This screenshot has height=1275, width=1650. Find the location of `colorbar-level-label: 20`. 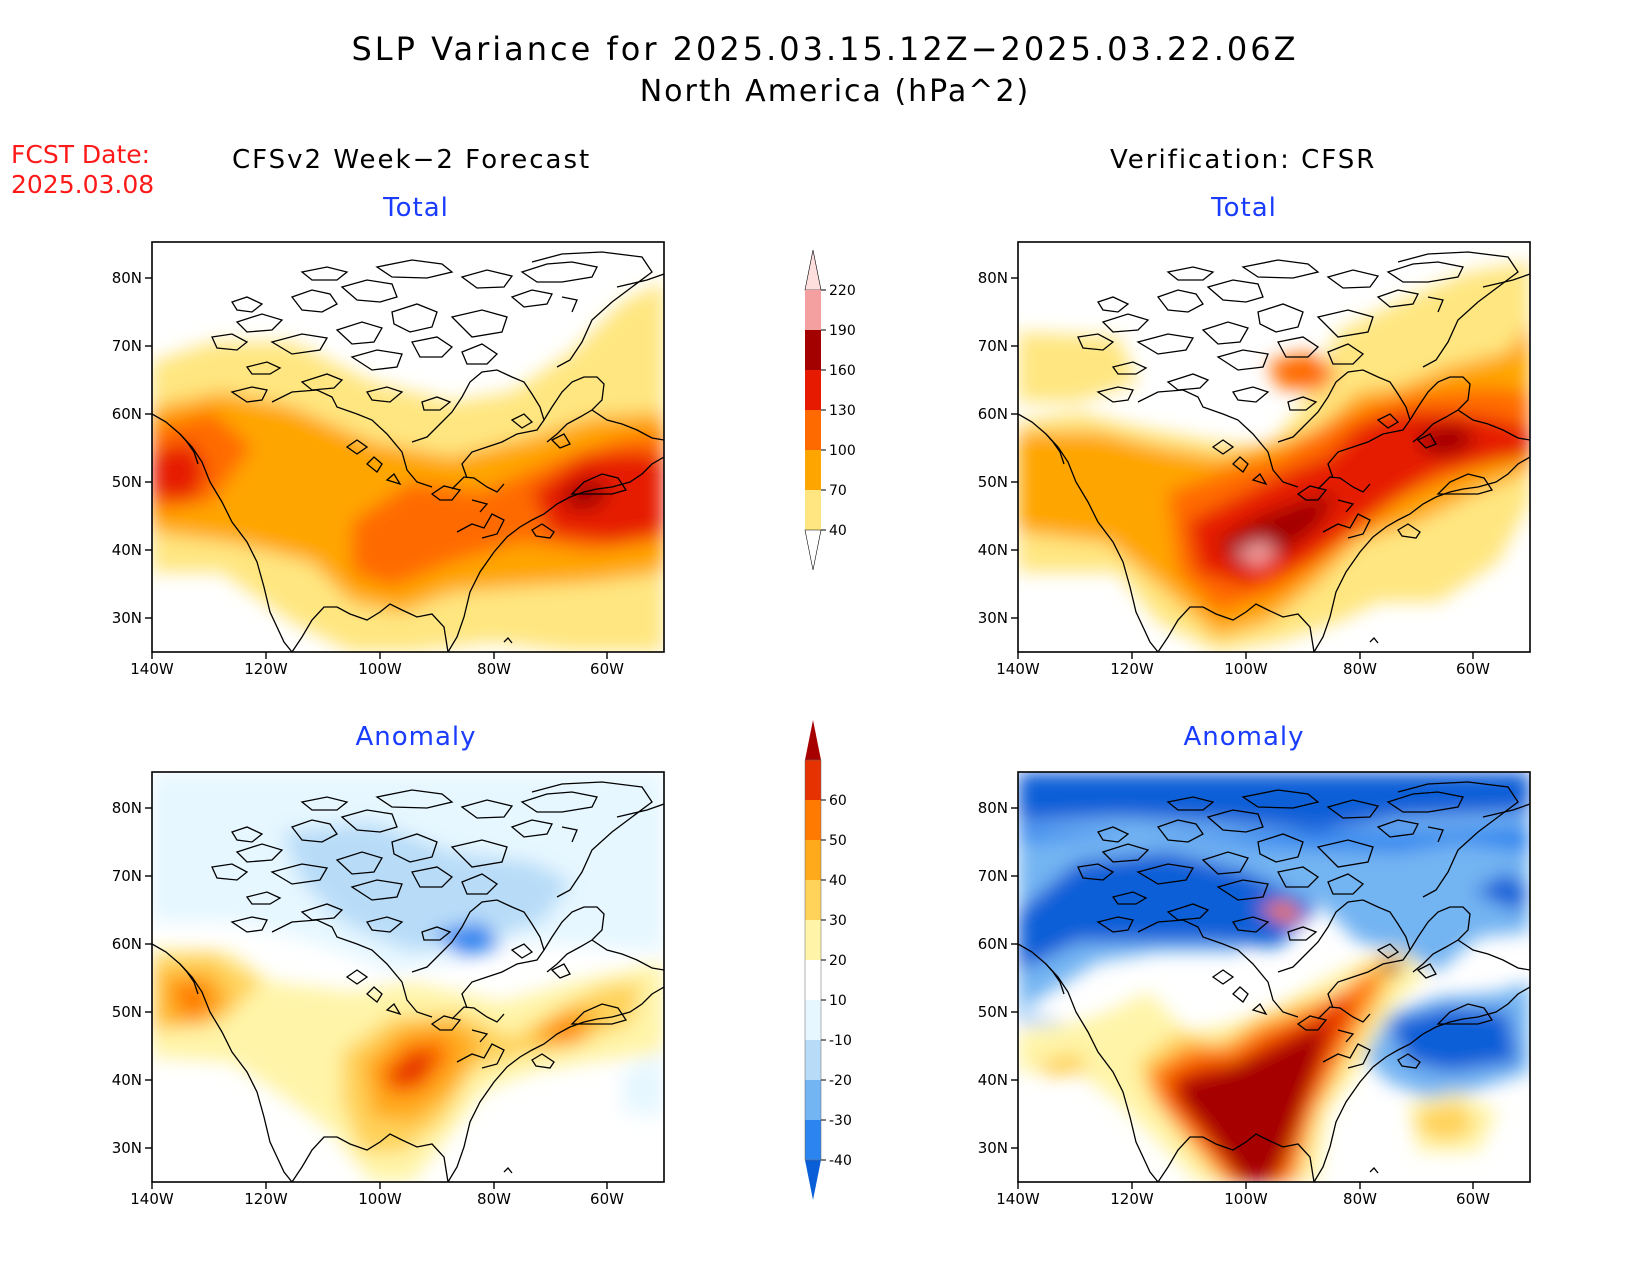

colorbar-level-label: 20 is located at coordinates (838, 961).